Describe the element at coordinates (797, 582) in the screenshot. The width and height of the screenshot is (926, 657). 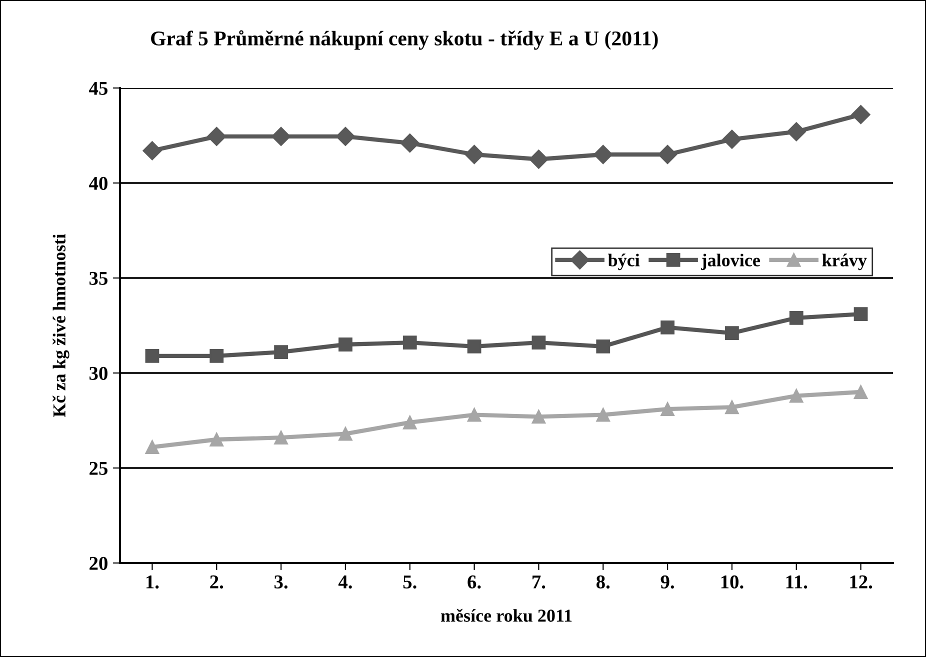
I see `x-tick-label: 11.` at that location.